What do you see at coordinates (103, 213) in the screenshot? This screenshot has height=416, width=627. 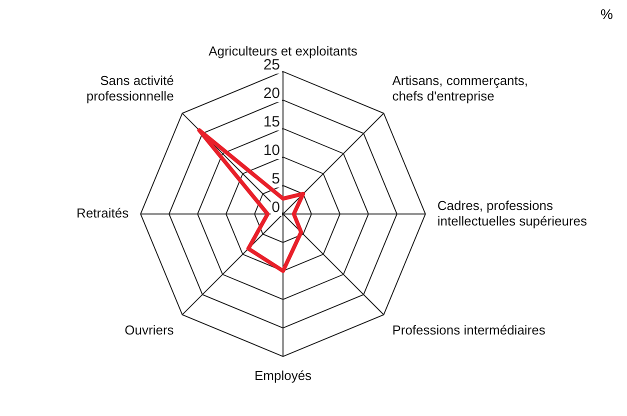 I see `spoke-label: Retraités` at bounding box center [103, 213].